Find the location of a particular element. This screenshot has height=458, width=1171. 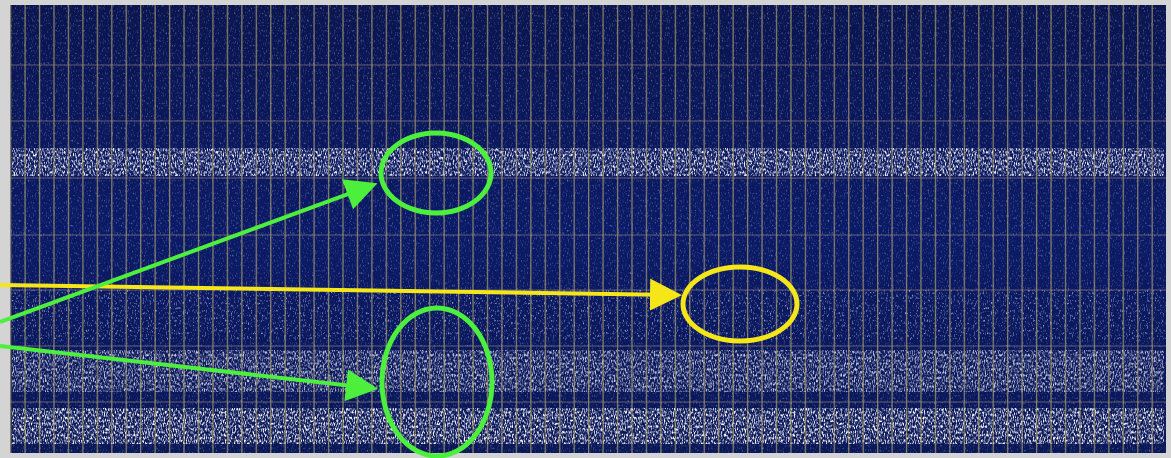

yellow-arrow is located at coordinates (341, 294).